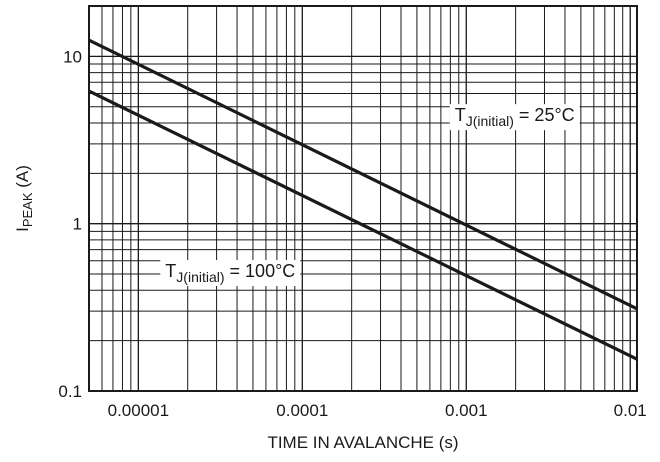 The height and width of the screenshot is (462, 660). What do you see at coordinates (138, 410) in the screenshot?
I see `x-tick-label: 0.00001` at bounding box center [138, 410].